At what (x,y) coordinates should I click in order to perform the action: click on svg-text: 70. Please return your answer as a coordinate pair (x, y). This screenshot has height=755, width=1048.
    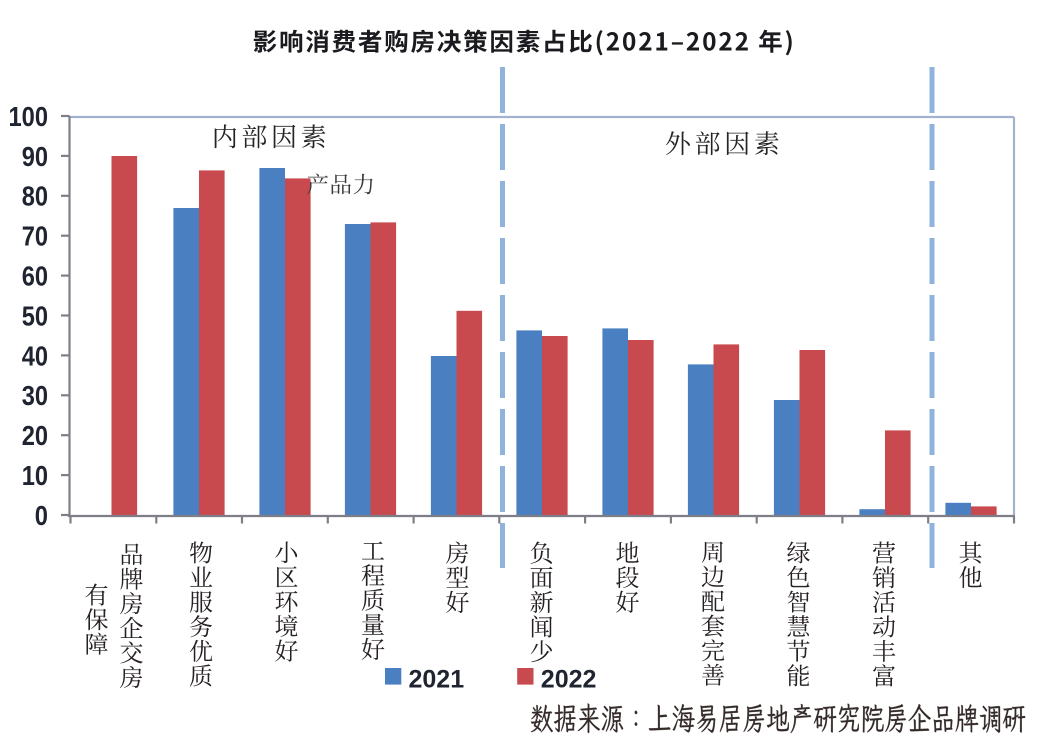
    Looking at the image, I should click on (35, 236).